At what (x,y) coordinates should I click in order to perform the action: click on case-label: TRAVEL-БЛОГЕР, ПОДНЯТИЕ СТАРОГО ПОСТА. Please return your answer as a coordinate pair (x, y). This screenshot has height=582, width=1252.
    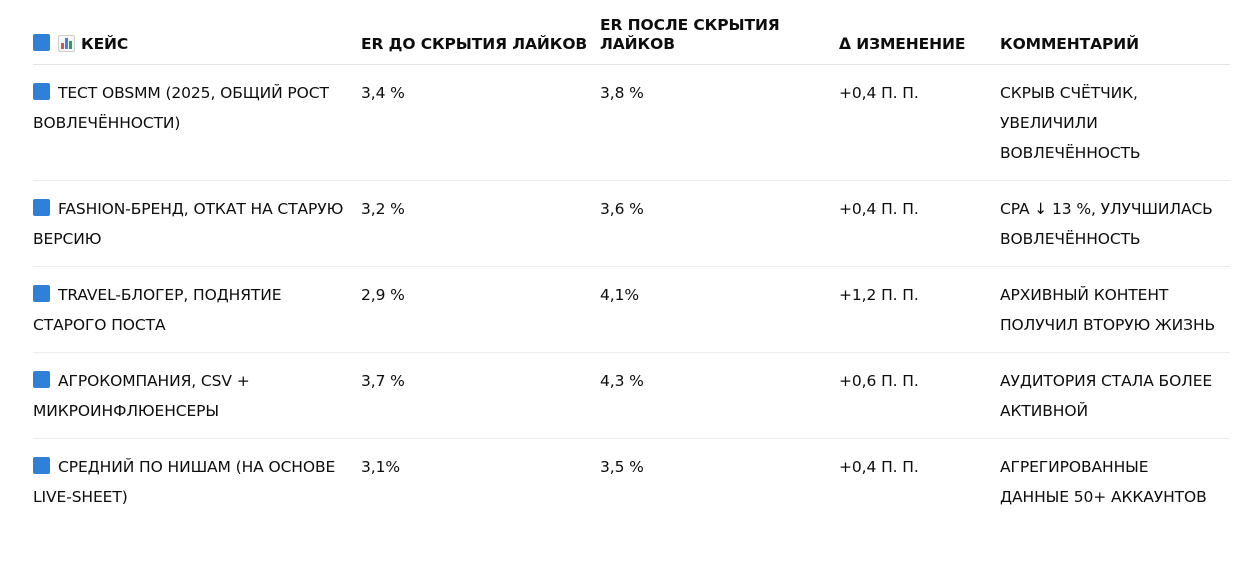
    Looking at the image, I should click on (157, 310).